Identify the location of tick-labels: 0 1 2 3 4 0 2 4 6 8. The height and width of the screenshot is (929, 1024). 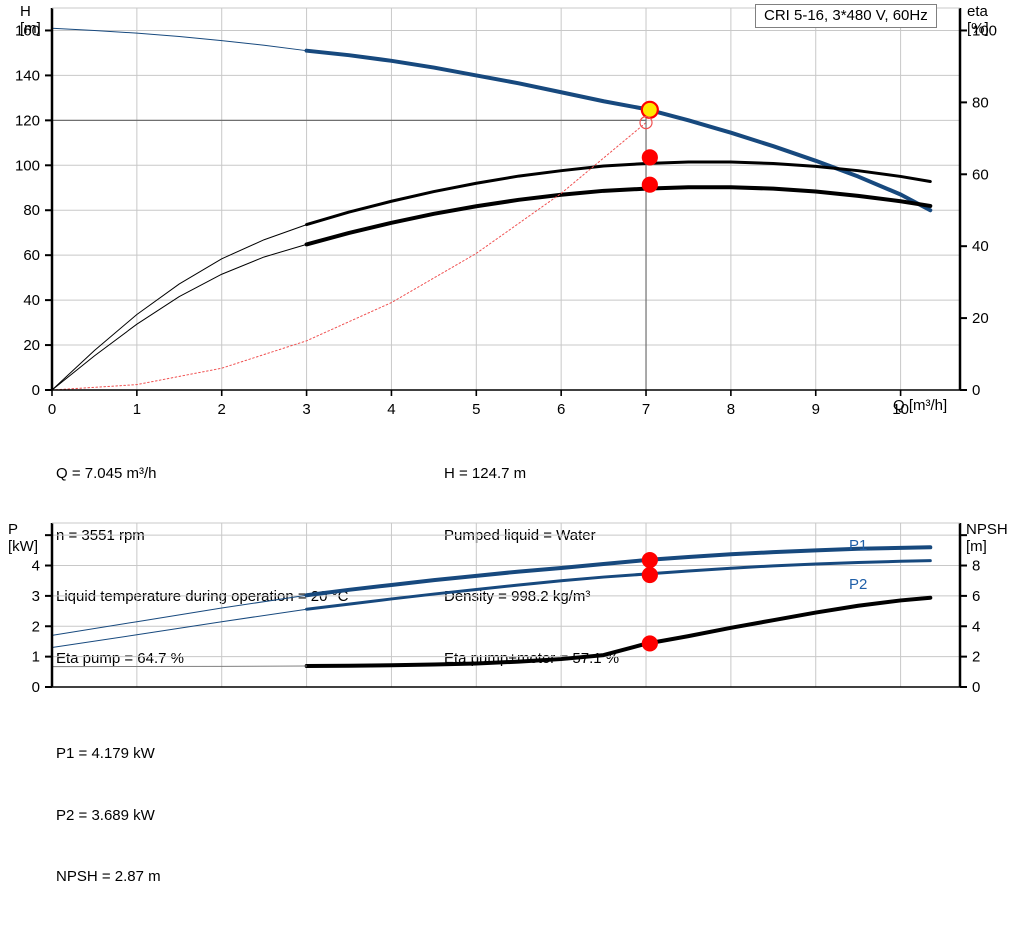
(506, 627).